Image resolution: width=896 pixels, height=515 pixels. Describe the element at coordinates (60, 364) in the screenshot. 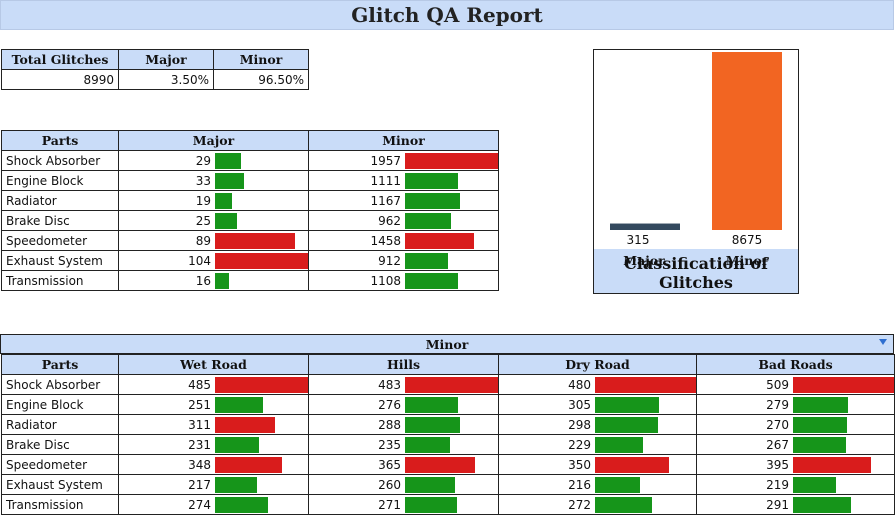

I see `minor-header-parts: Parts` at that location.